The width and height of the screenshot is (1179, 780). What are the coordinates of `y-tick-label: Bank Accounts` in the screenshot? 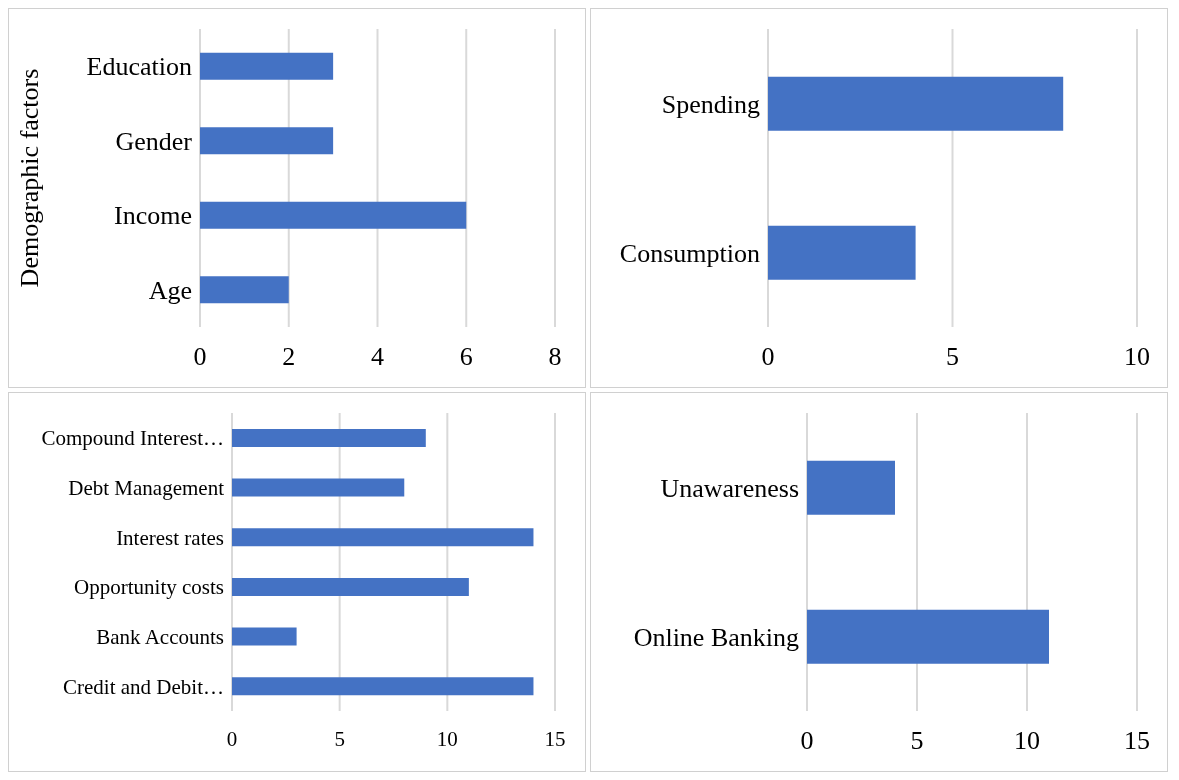 It's located at (160, 636).